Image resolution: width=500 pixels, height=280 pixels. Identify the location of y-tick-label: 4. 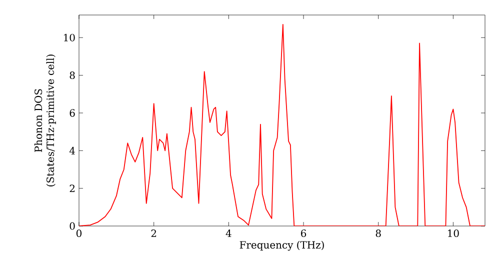
(72, 150).